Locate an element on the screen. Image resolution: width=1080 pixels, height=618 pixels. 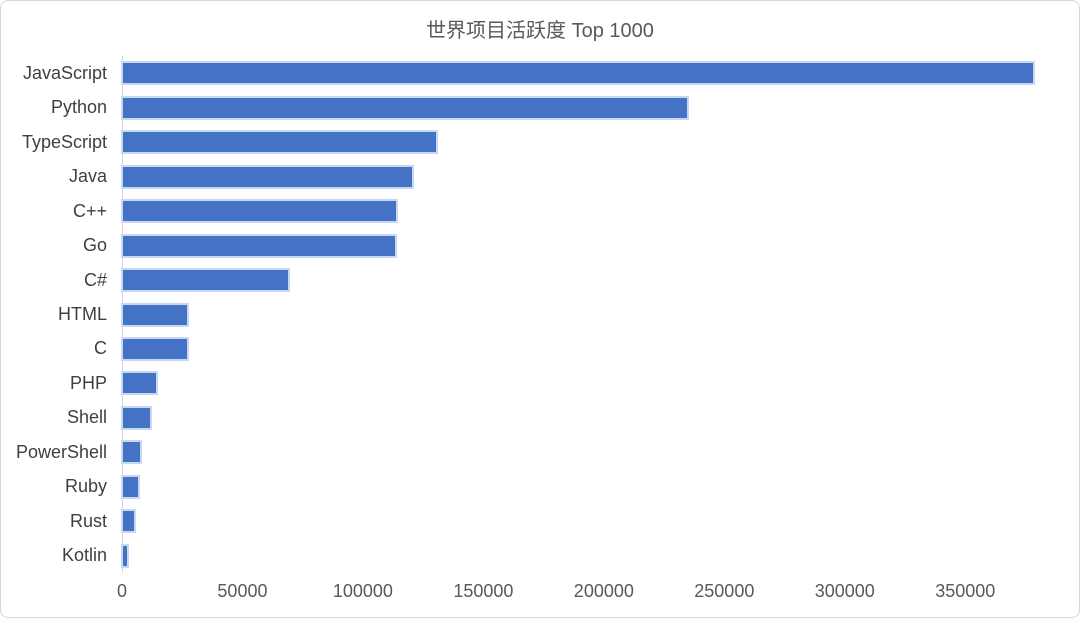
category-label: C++ is located at coordinates (89, 210).